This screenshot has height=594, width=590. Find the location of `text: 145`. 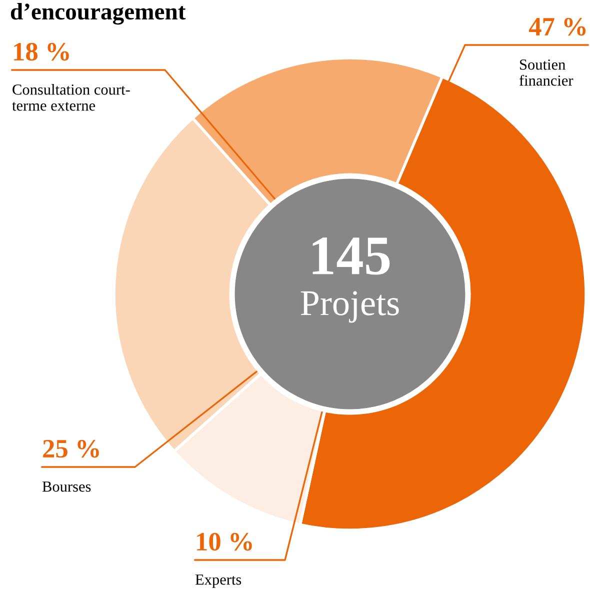

text: 145 is located at coordinates (351, 256).